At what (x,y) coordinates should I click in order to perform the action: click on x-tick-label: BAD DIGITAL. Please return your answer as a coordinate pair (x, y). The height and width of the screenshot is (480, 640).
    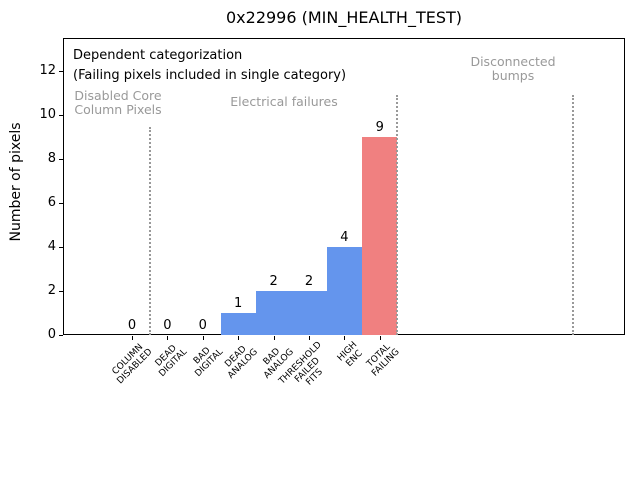
    Looking at the image, I should click on (208, 362).